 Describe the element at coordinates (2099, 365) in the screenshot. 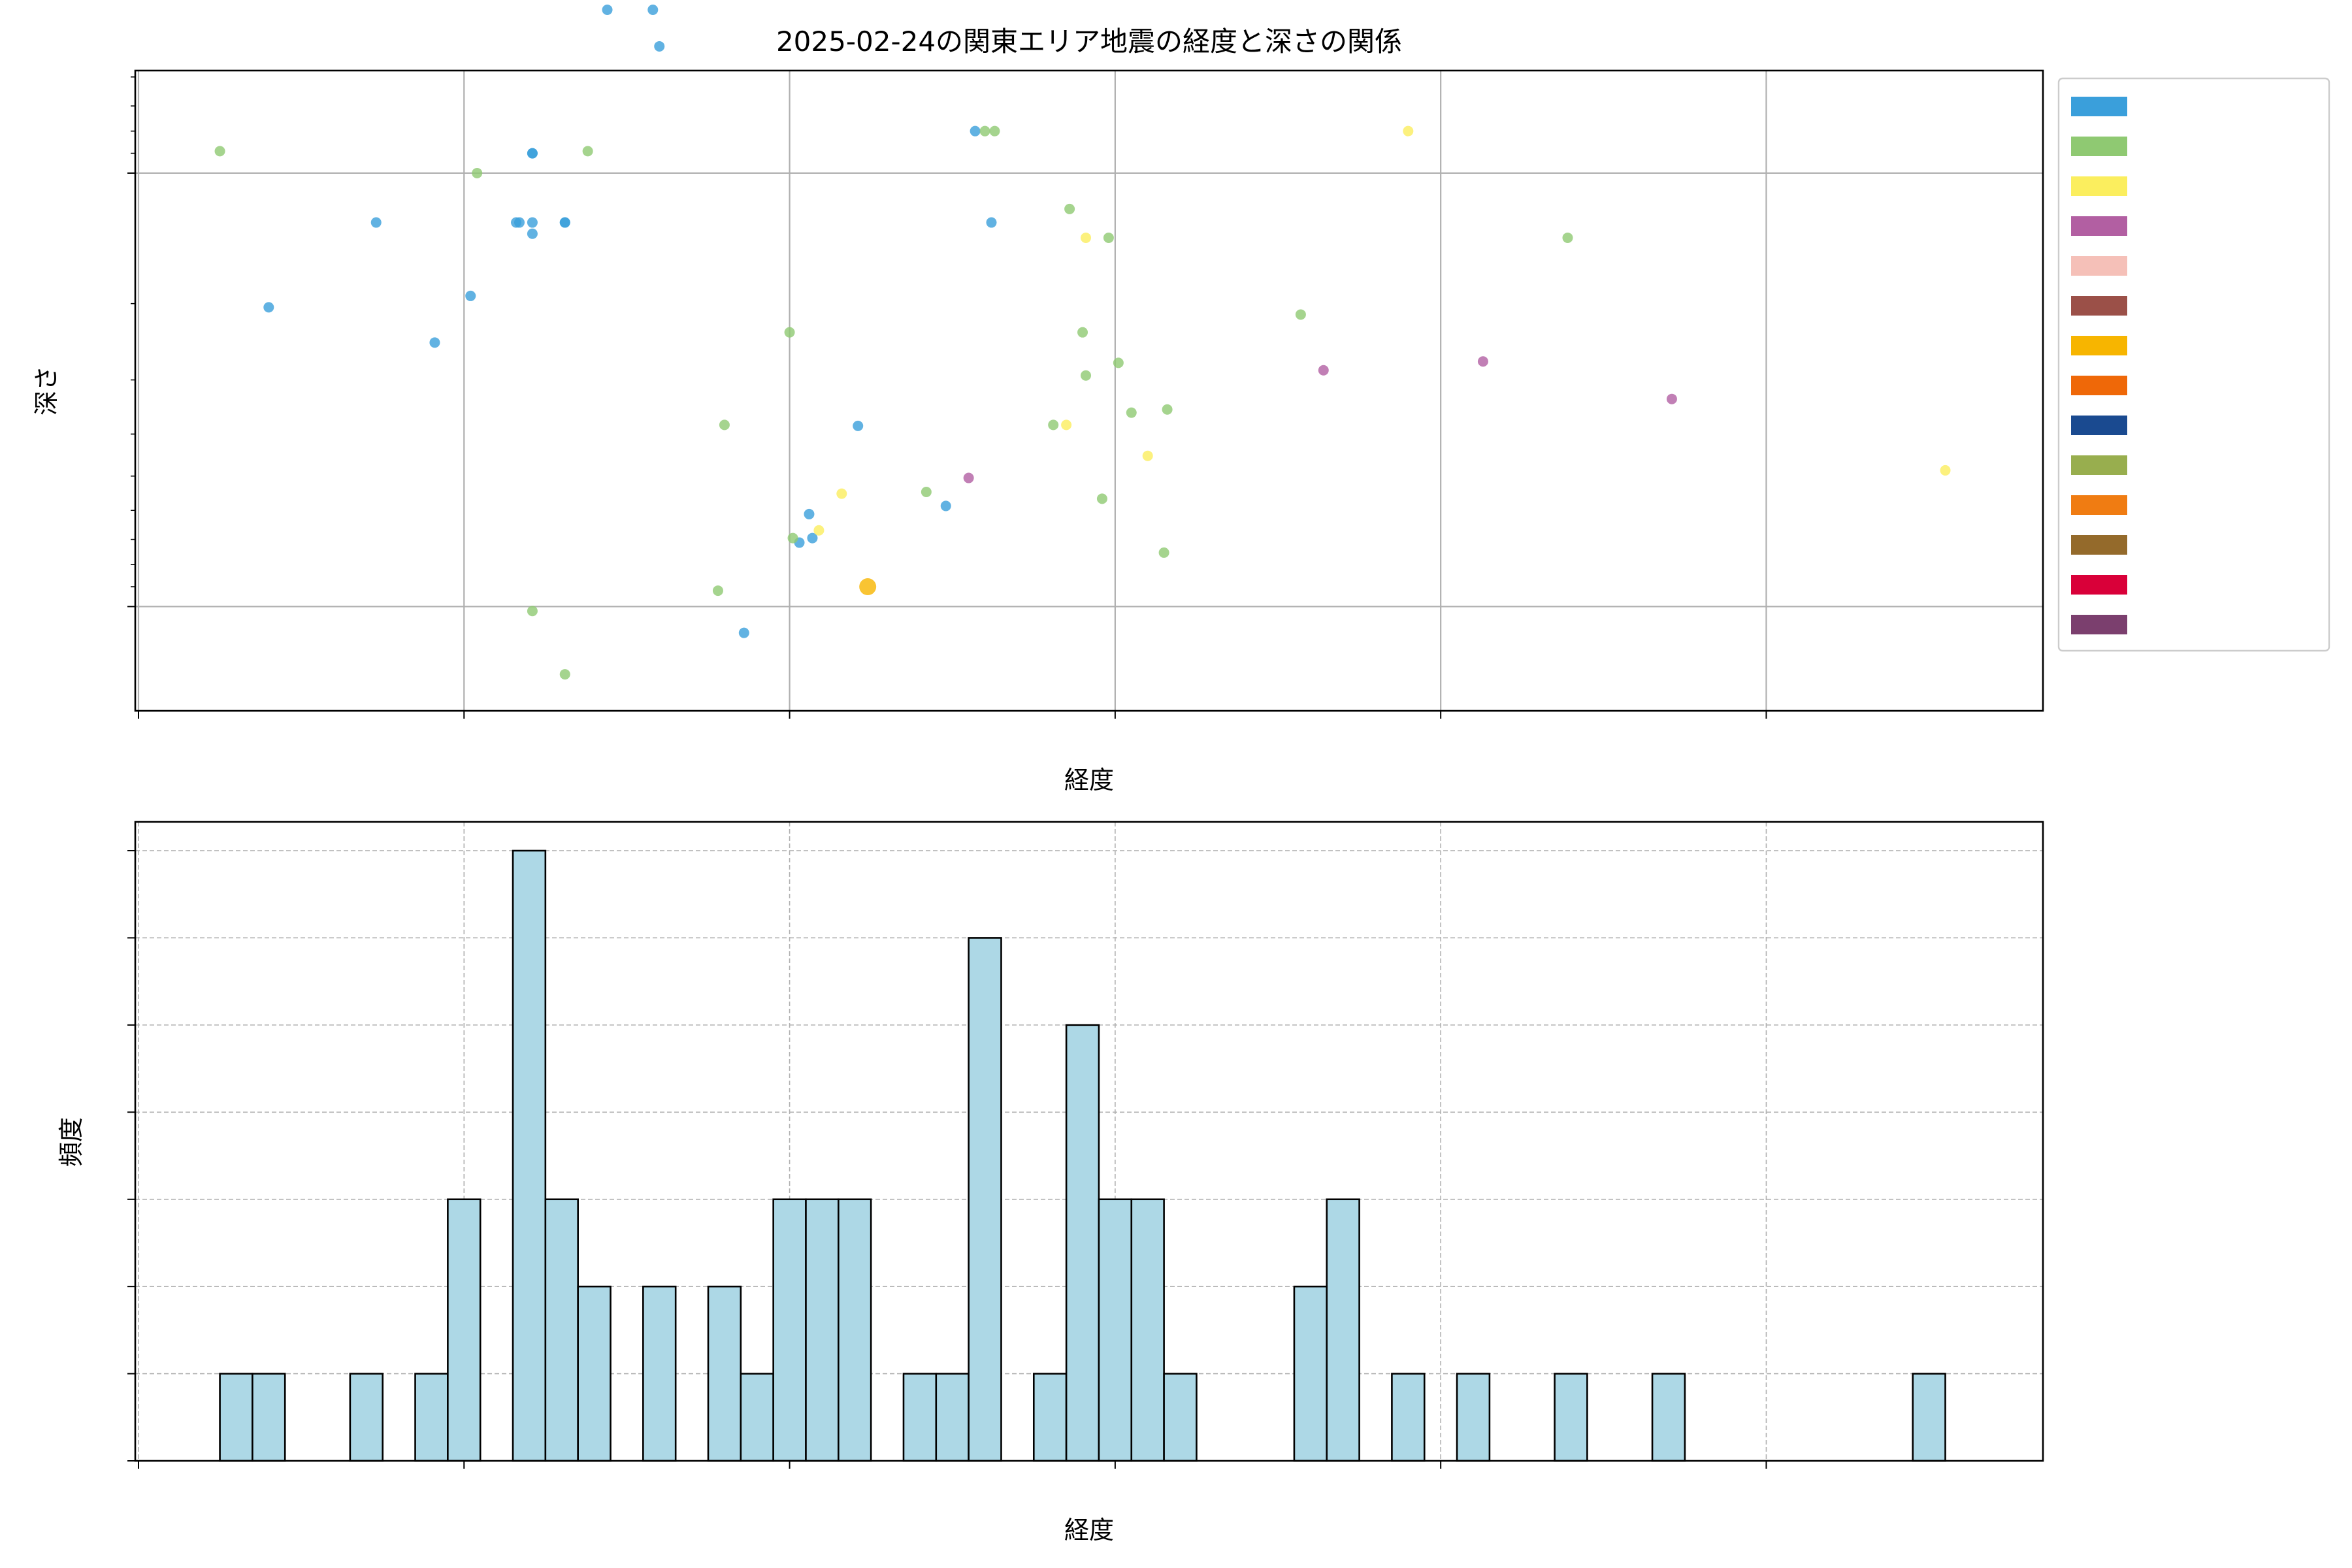

I see `legend-items` at that location.